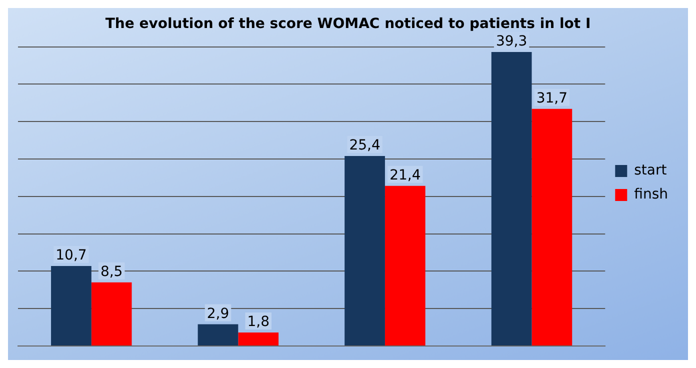 This screenshot has width=696, height=368. What do you see at coordinates (405, 176) in the screenshot?
I see `data-label: 21,4` at bounding box center [405, 176].